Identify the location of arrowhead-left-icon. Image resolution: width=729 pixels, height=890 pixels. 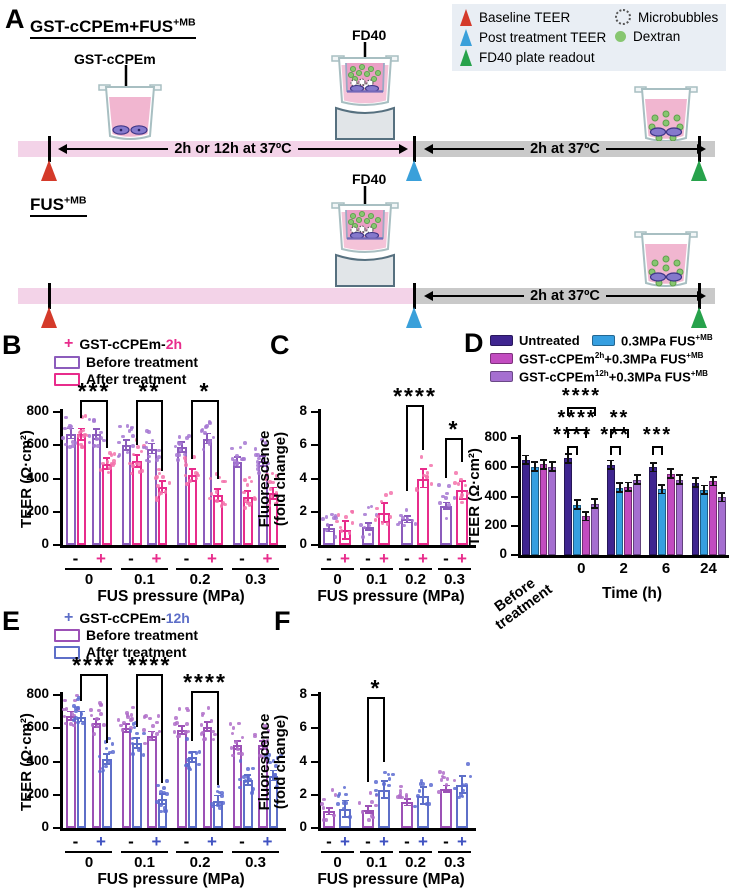
(428, 149).